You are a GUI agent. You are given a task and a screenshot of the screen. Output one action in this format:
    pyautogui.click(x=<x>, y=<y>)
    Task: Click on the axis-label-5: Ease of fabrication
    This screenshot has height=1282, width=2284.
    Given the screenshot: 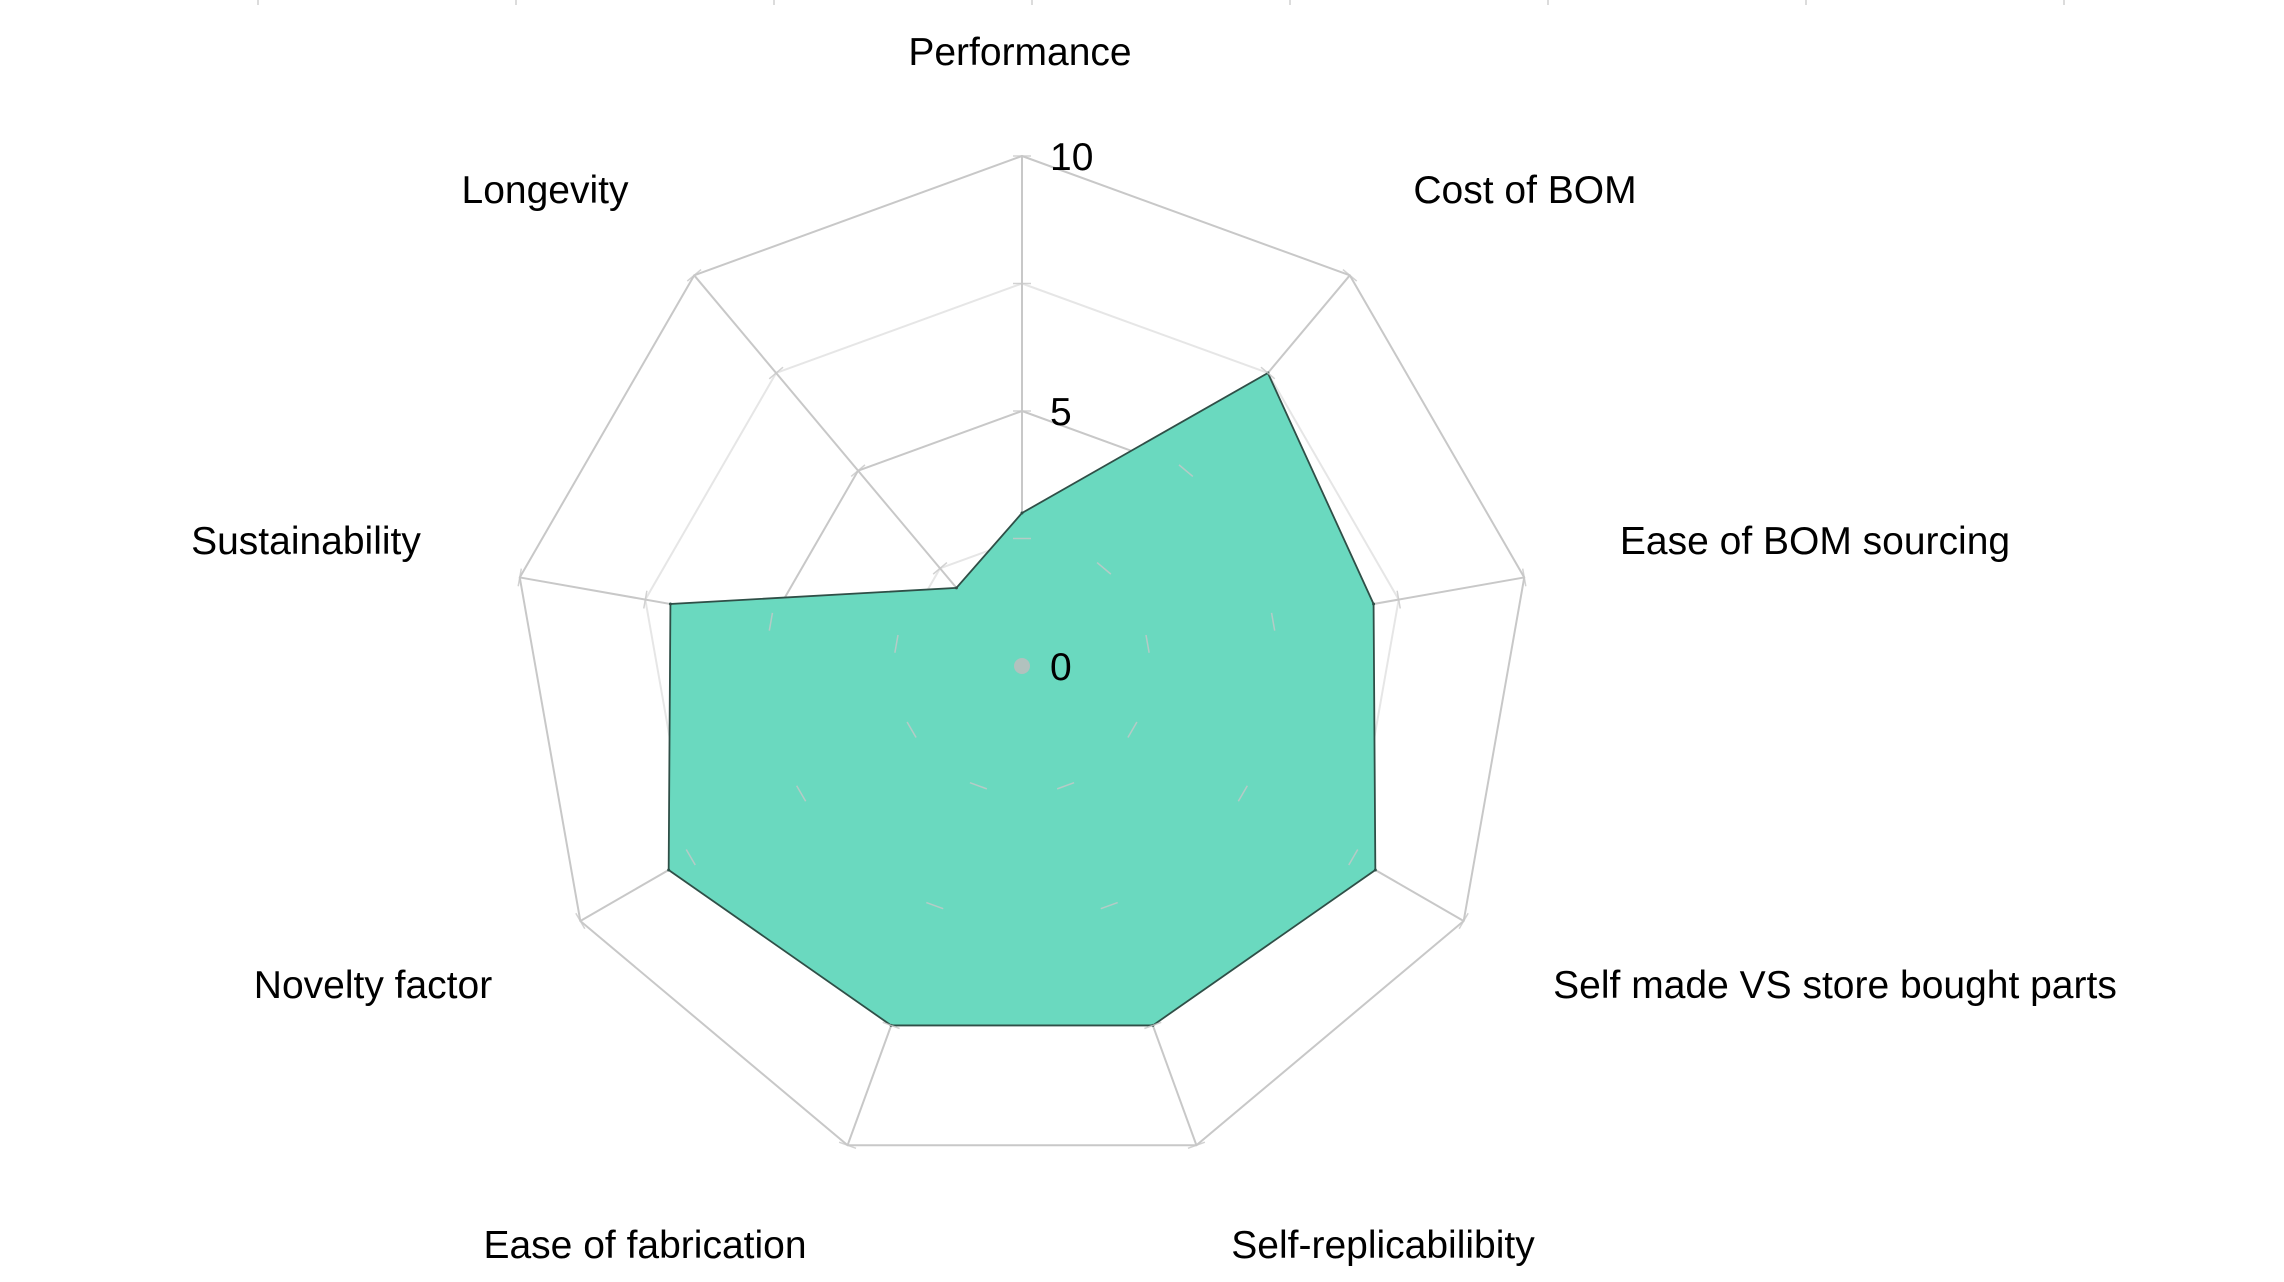 What is the action you would take?
    pyautogui.click(x=644, y=1245)
    